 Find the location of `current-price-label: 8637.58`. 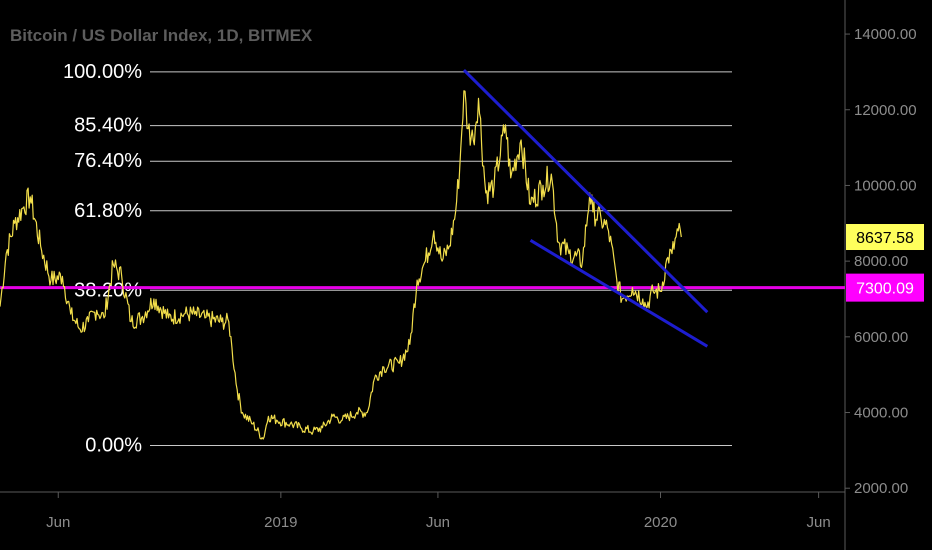

current-price-label: 8637.58 is located at coordinates (885, 238).